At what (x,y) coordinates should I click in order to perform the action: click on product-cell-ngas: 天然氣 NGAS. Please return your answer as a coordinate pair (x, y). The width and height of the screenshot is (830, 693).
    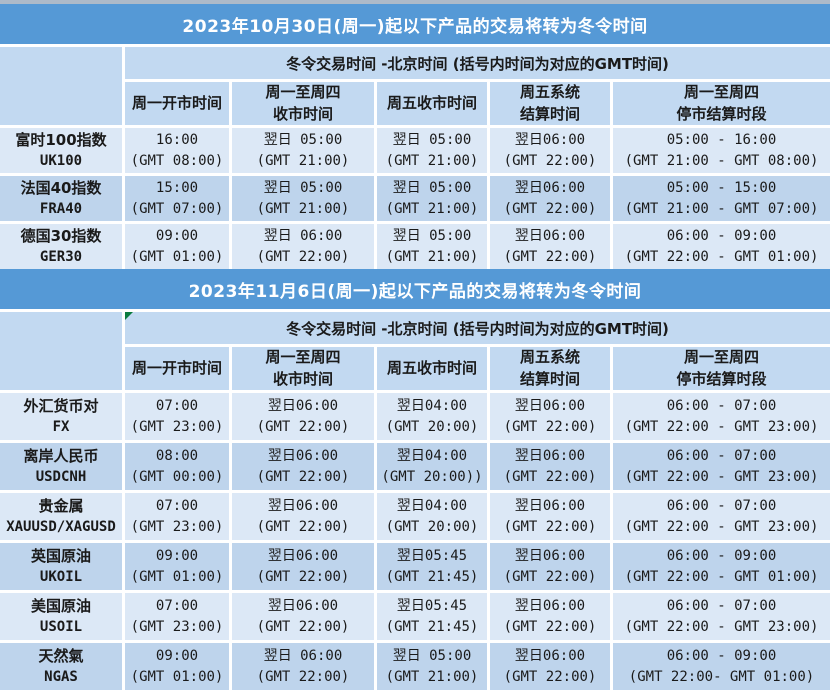
    Looking at the image, I should click on (61, 666).